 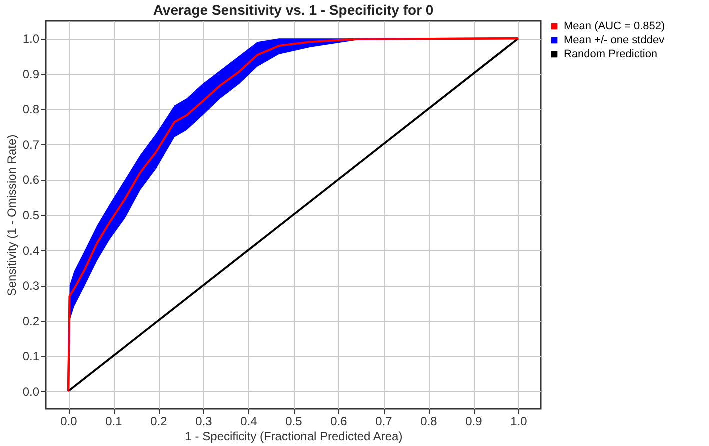 What do you see at coordinates (31, 251) in the screenshot?
I see `y-tick-label: 0.4` at bounding box center [31, 251].